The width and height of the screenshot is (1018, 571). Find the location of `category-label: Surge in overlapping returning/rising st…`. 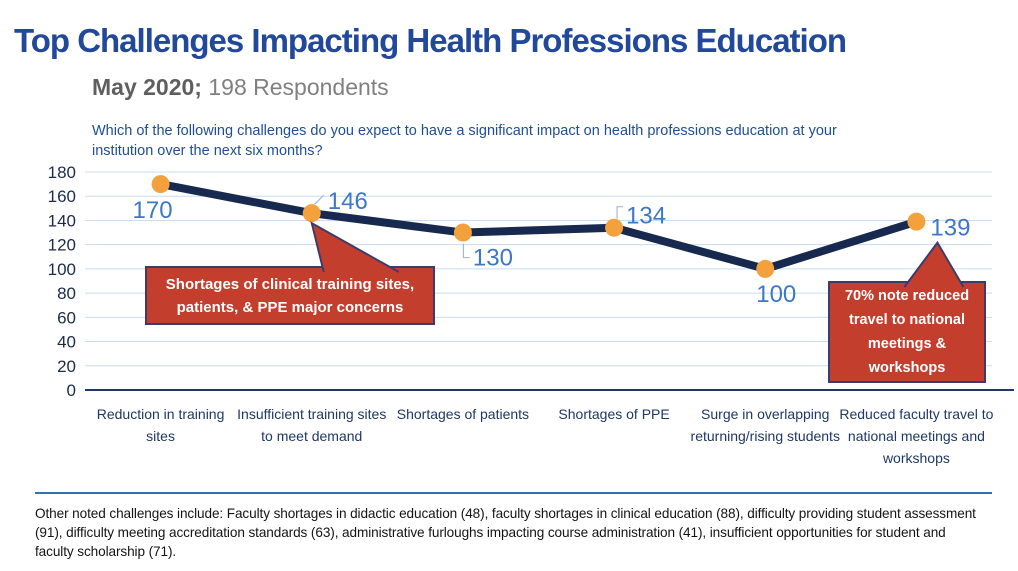

category-label: Surge in overlapping returning/rising st… is located at coordinates (765, 425).